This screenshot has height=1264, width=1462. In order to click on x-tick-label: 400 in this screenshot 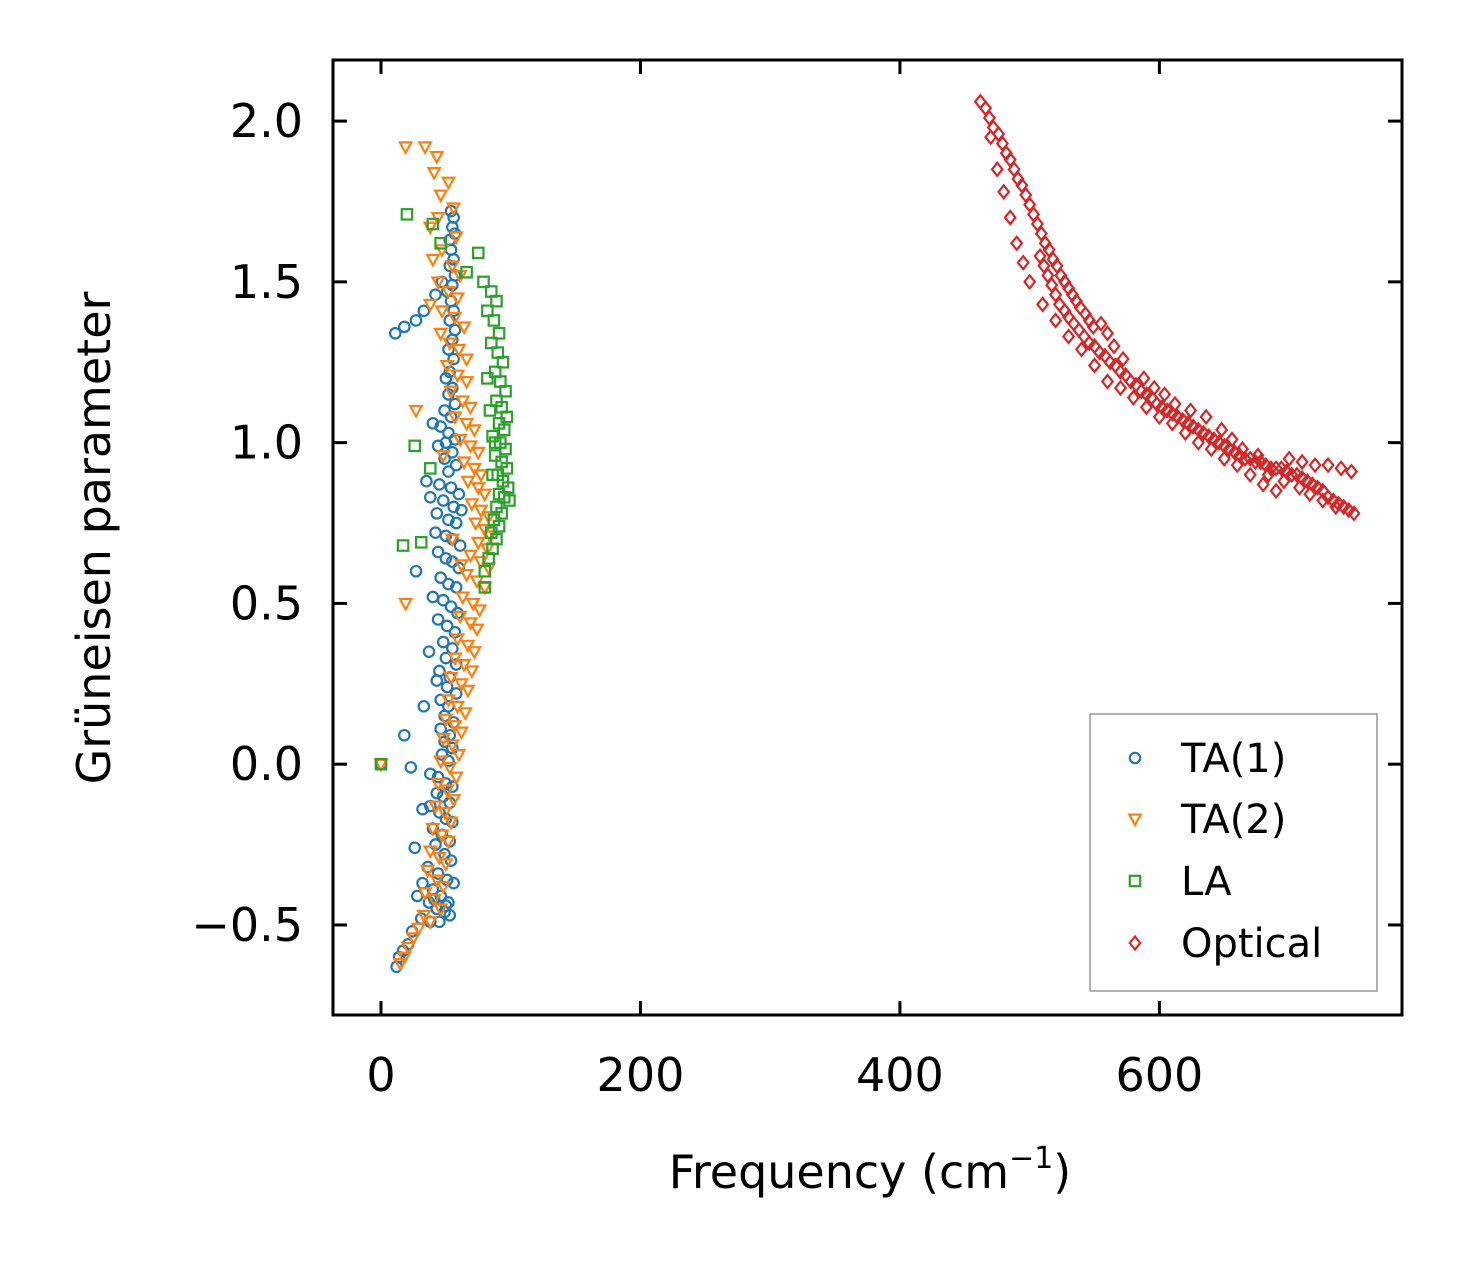, I will do `click(900, 1075)`.